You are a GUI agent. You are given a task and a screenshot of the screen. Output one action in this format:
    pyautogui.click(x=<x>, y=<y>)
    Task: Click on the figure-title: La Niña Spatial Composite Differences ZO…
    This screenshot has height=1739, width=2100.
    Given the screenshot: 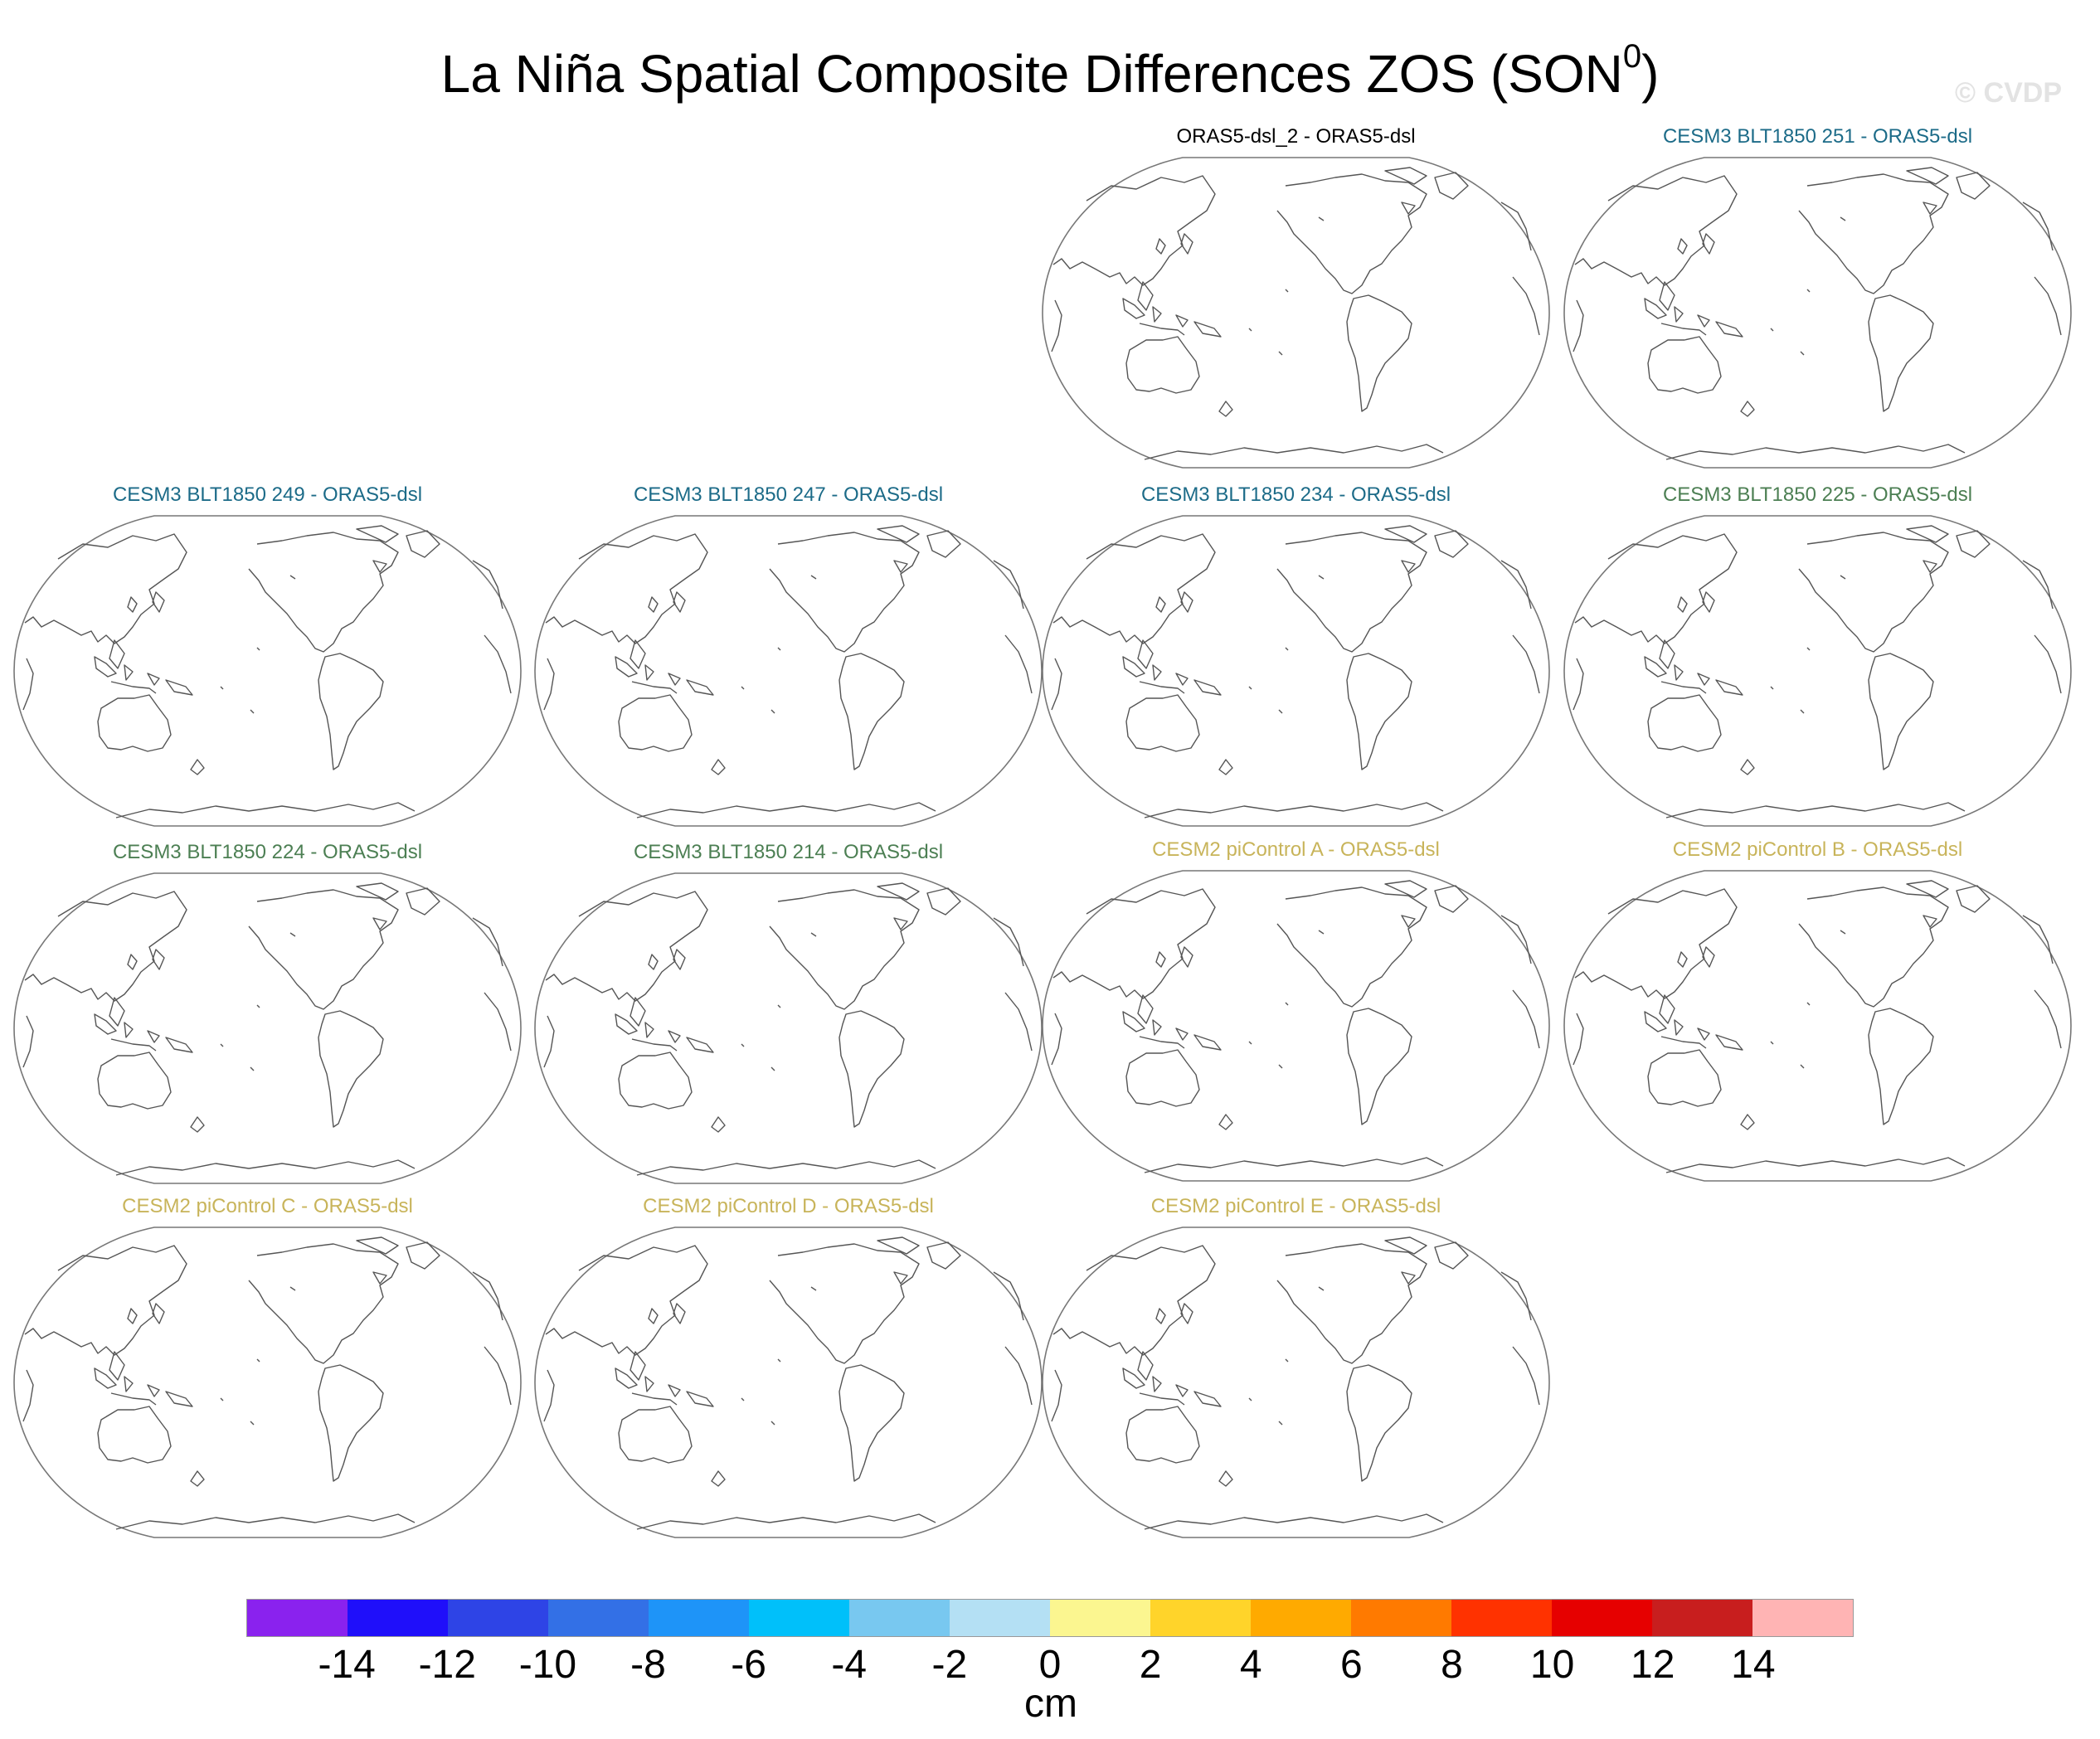 What is the action you would take?
    pyautogui.click(x=1050, y=65)
    